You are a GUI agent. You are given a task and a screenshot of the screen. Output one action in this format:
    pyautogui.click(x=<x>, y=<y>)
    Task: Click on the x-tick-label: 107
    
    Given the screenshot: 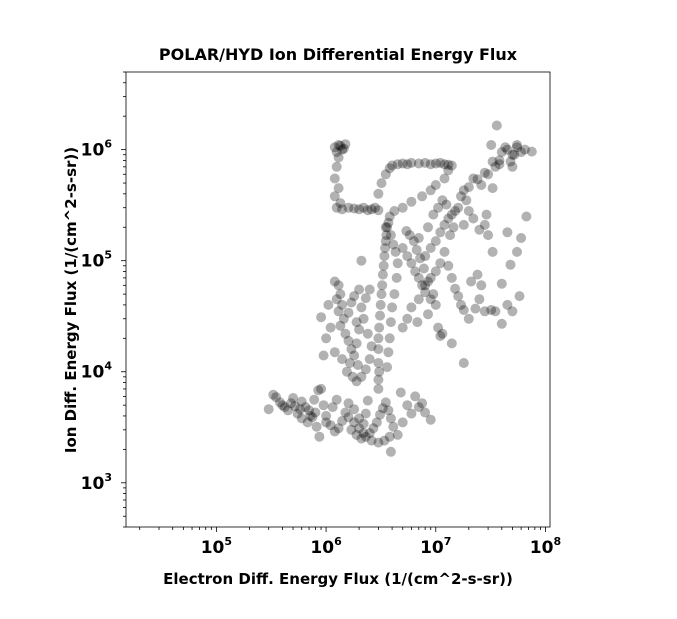 What is the action you would take?
    pyautogui.click(x=435, y=546)
    